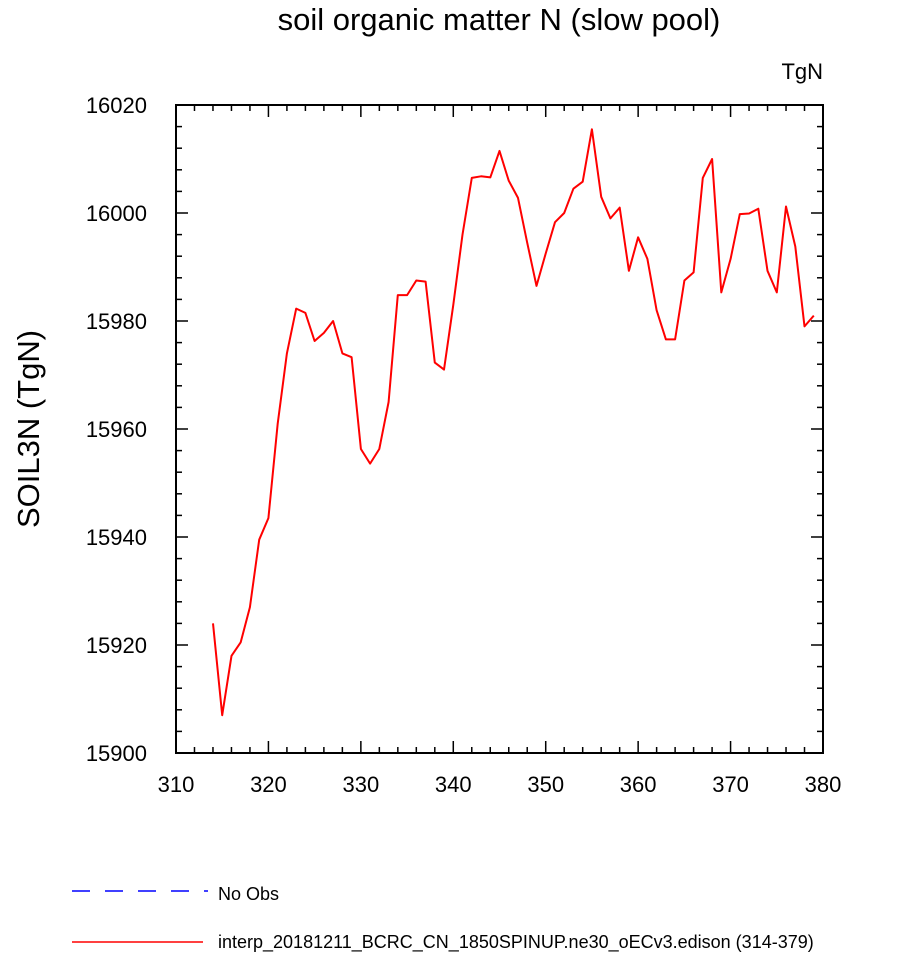  I want to click on y-tick-label: 15940, so click(116, 537).